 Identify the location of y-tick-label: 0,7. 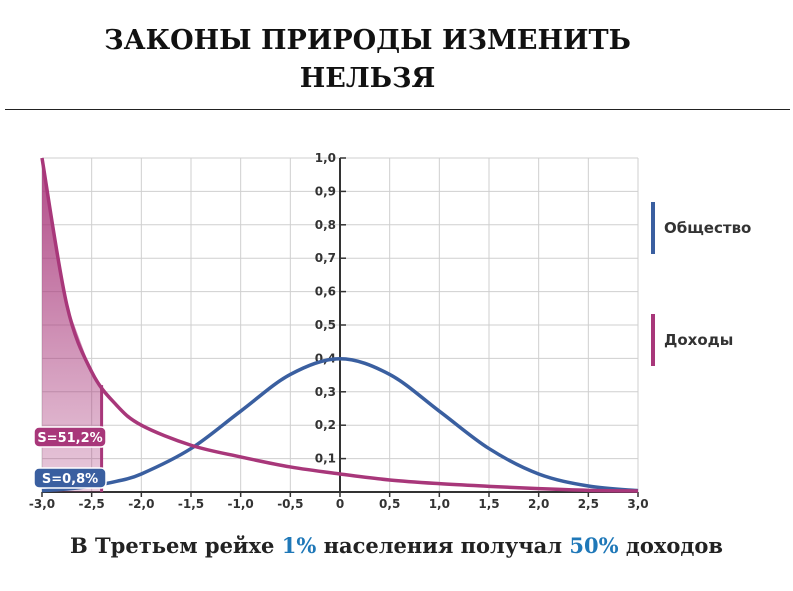
(325, 258).